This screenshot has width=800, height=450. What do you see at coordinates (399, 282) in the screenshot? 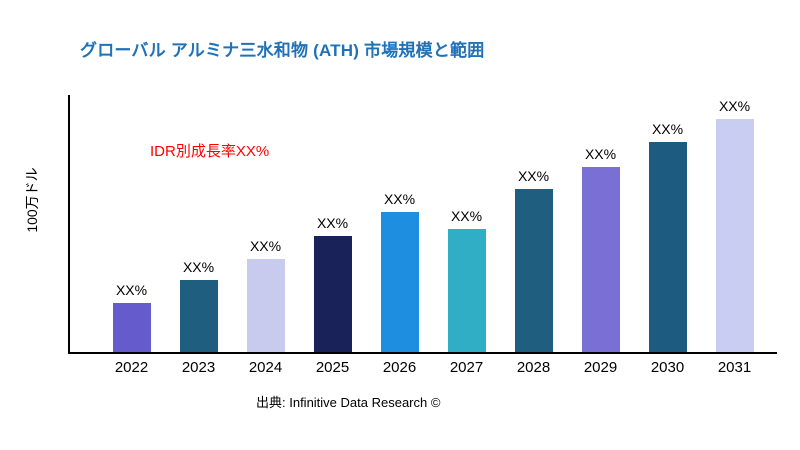
I see `bar-2026` at bounding box center [399, 282].